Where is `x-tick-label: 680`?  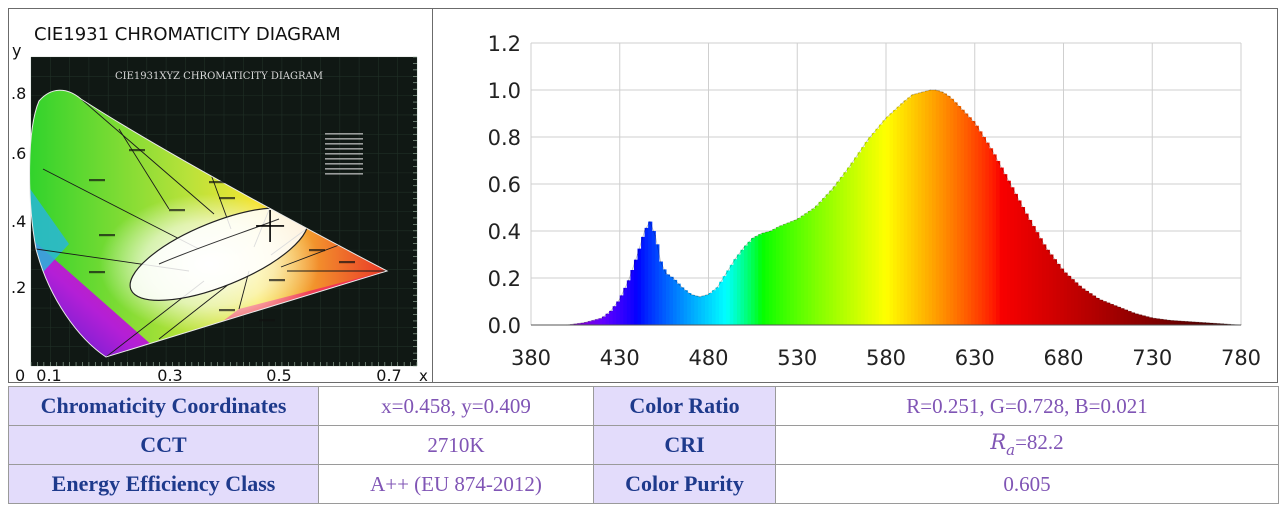 x-tick-label: 680 is located at coordinates (1063, 358).